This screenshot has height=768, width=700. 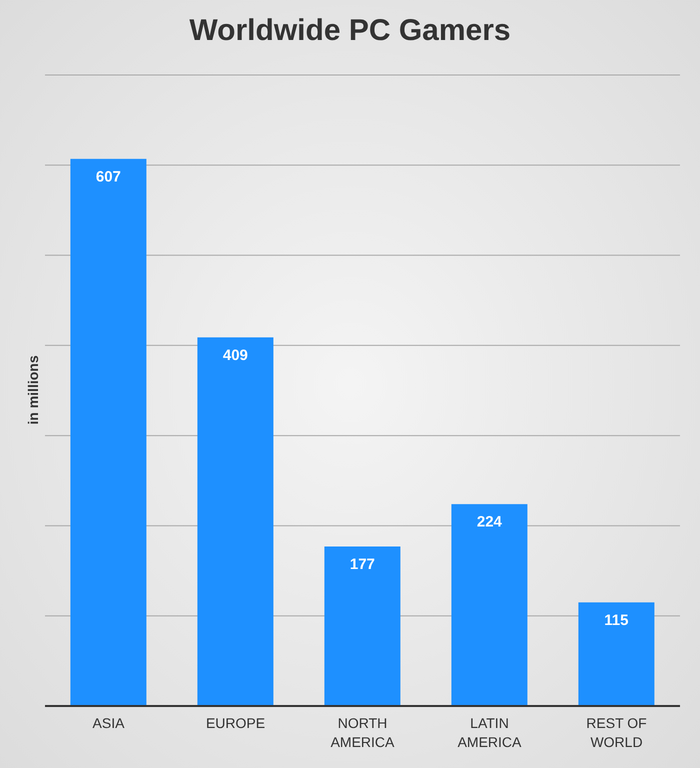 What do you see at coordinates (363, 732) in the screenshot?
I see `x-tick-label: NORTH AMERICA` at bounding box center [363, 732].